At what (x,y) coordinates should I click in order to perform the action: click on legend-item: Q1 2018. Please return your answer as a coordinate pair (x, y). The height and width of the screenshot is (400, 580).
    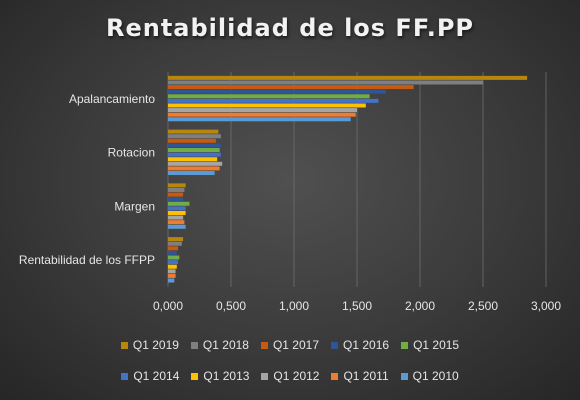
    Looking at the image, I should click on (219, 345).